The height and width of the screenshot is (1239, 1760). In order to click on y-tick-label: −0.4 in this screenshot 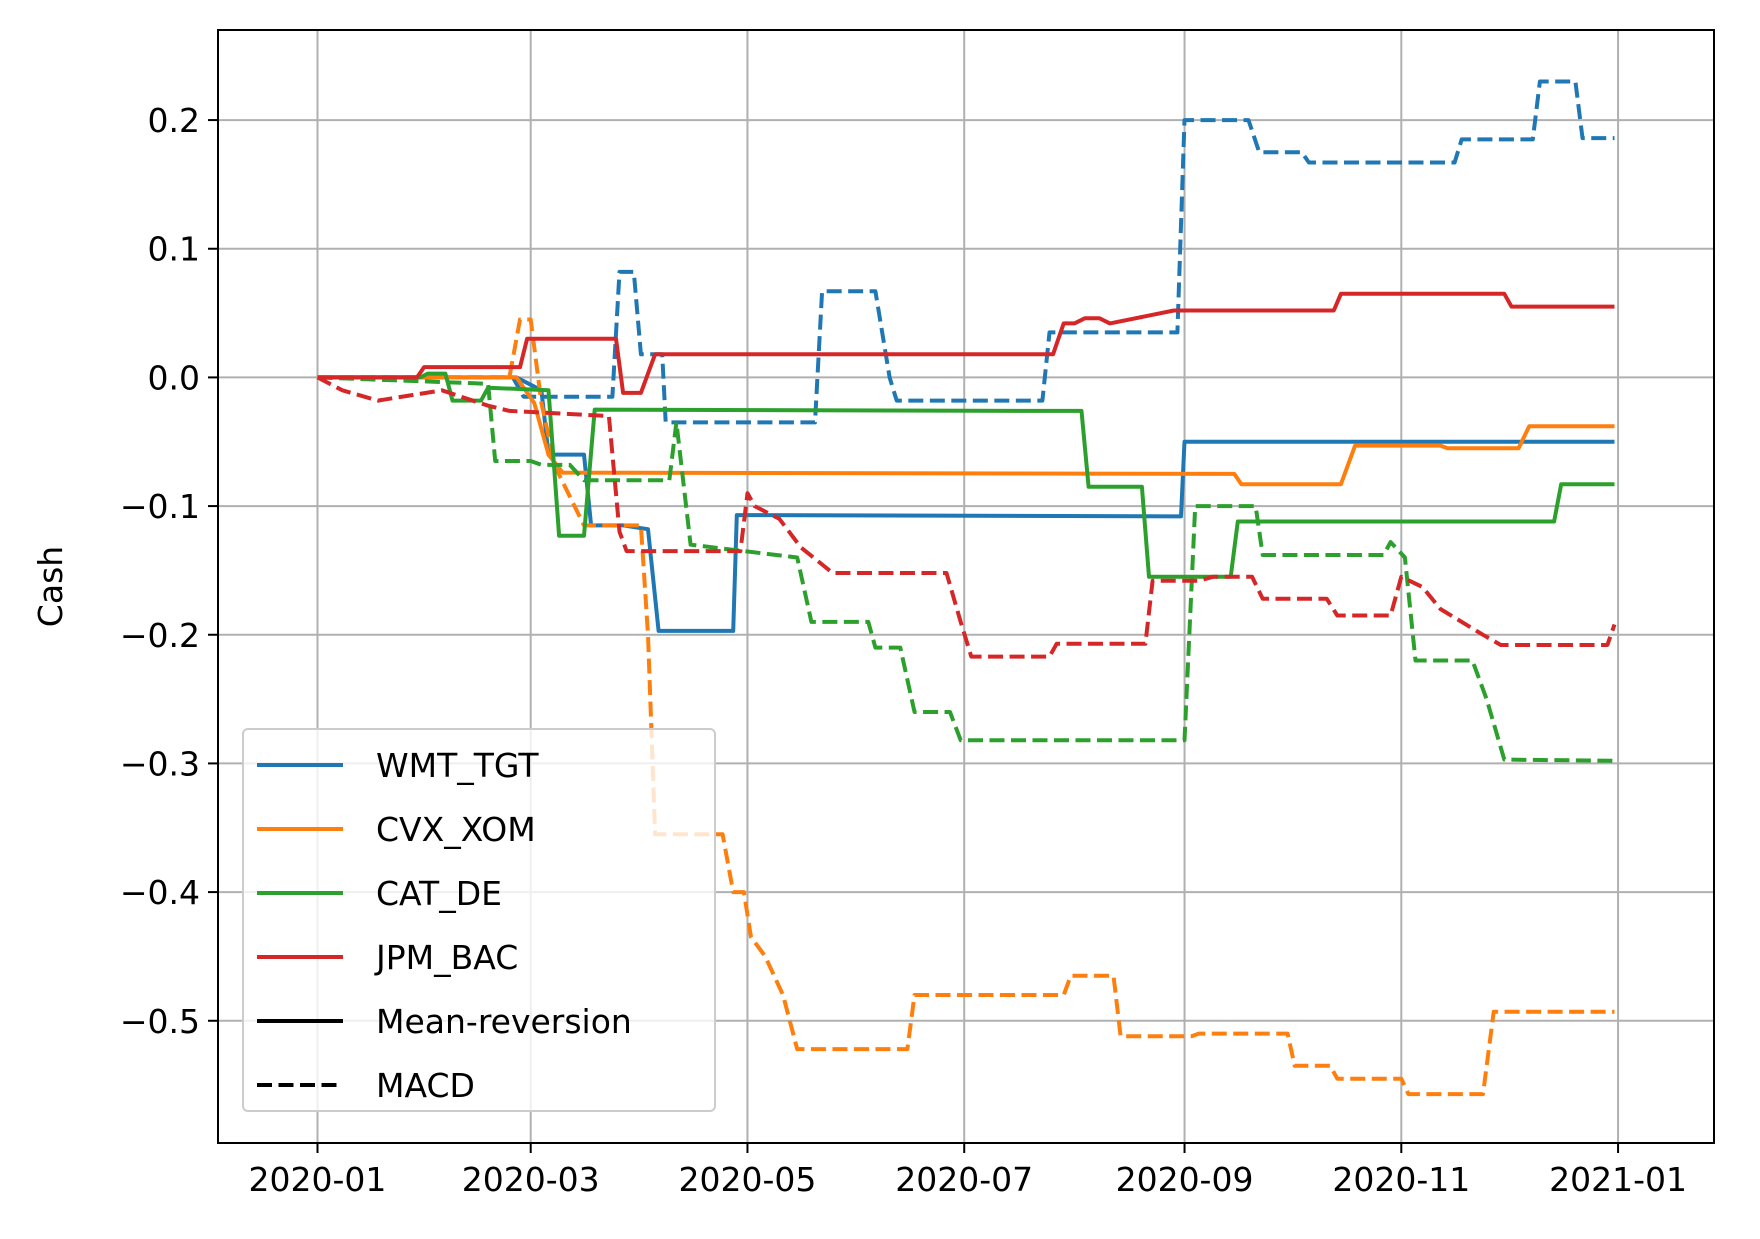, I will do `click(160, 892)`.